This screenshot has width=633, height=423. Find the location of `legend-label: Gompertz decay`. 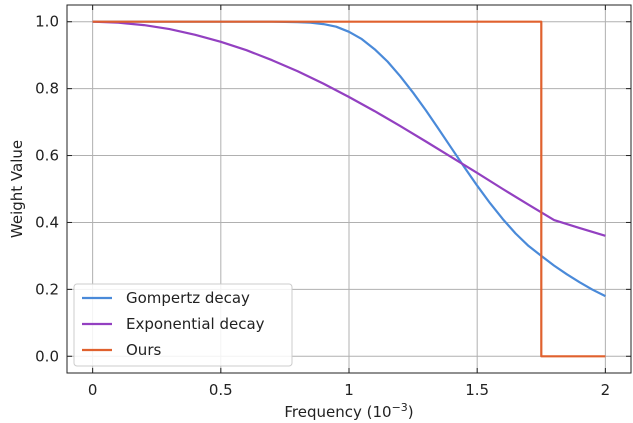

legend-label: Gompertz decay is located at coordinates (188, 298).